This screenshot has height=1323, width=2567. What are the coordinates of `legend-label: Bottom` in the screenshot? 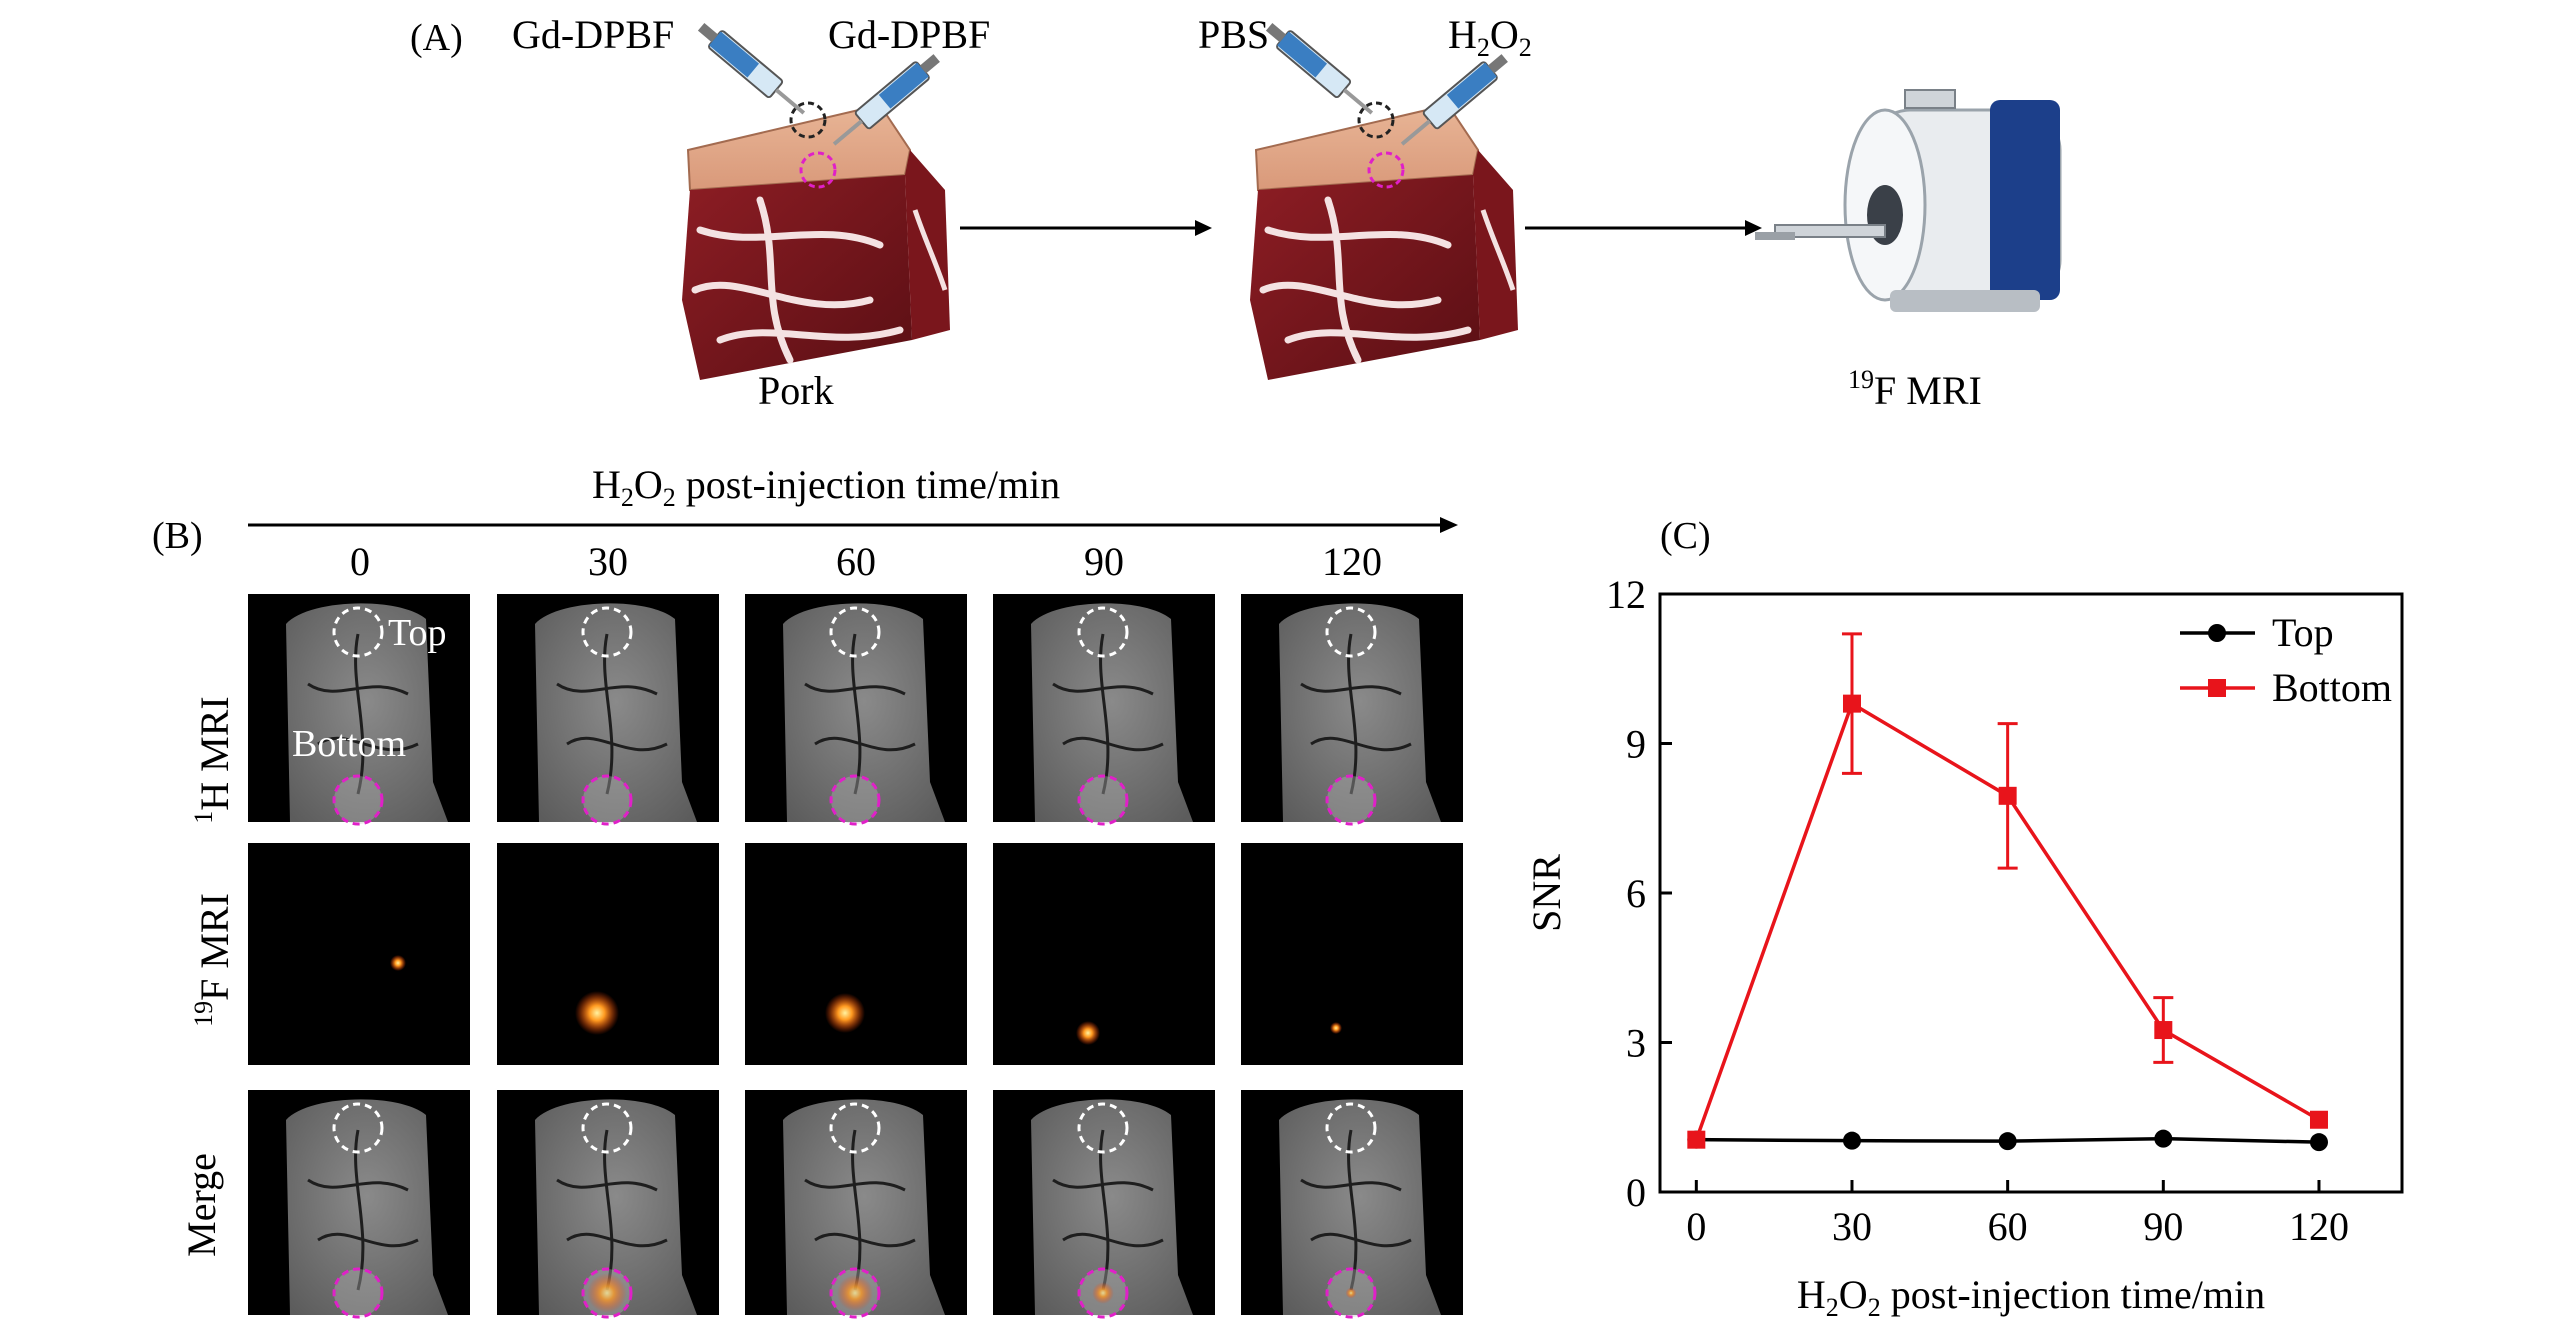 It's located at (2332, 687).